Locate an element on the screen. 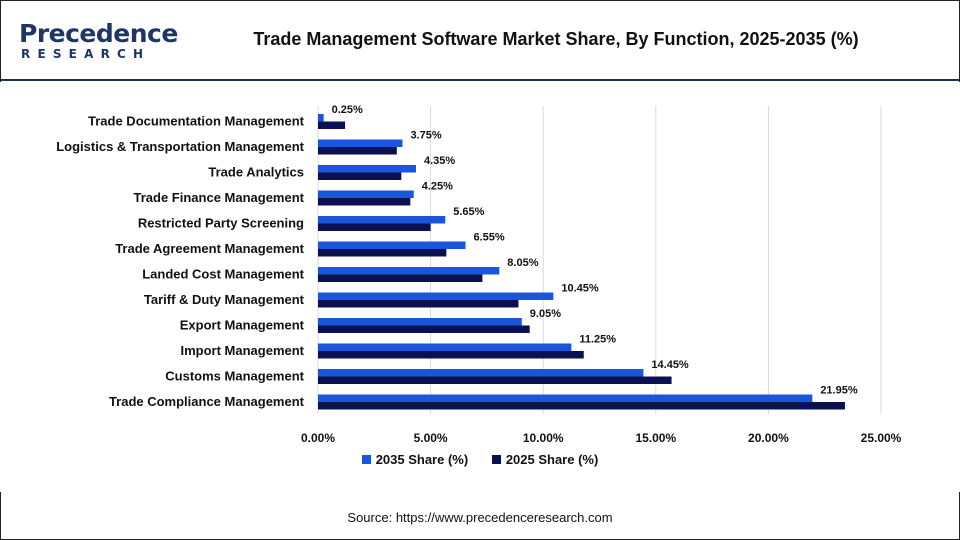  data-label-2035: 6.55% is located at coordinates (489, 238).